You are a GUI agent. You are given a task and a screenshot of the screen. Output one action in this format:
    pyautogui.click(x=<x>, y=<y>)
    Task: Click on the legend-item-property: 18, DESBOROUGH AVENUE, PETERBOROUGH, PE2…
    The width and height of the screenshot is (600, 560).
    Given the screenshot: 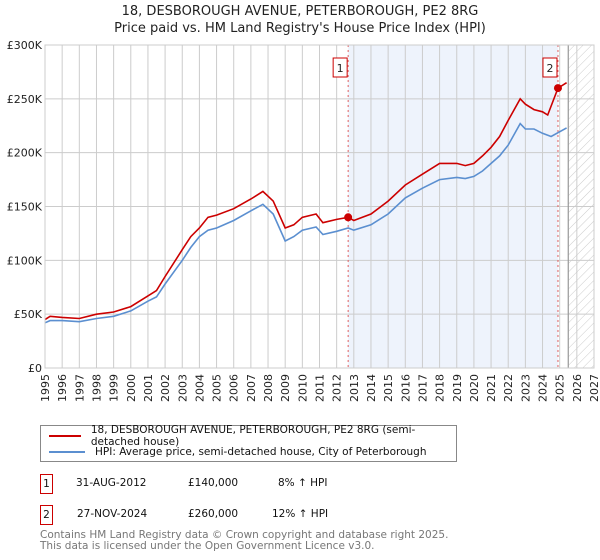 What is the action you would take?
    pyautogui.click(x=252, y=436)
    